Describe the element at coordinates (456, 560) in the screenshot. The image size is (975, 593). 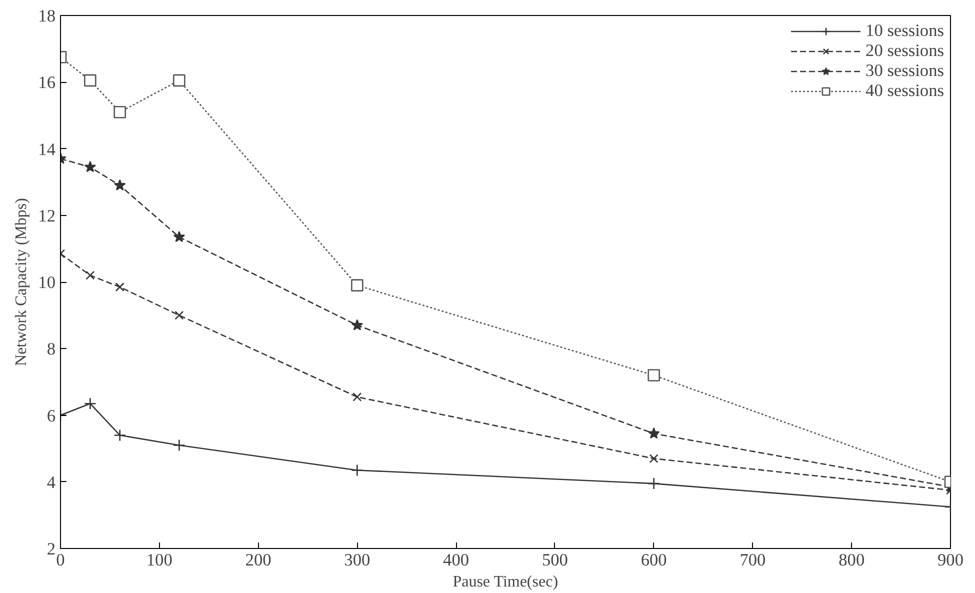
I see `x-tick-label: 400` at that location.